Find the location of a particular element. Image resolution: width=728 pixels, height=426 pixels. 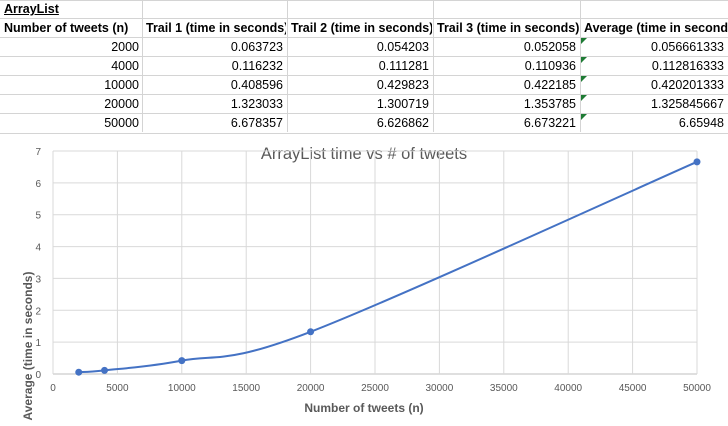

table-cell: 10000 is located at coordinates (121, 85).